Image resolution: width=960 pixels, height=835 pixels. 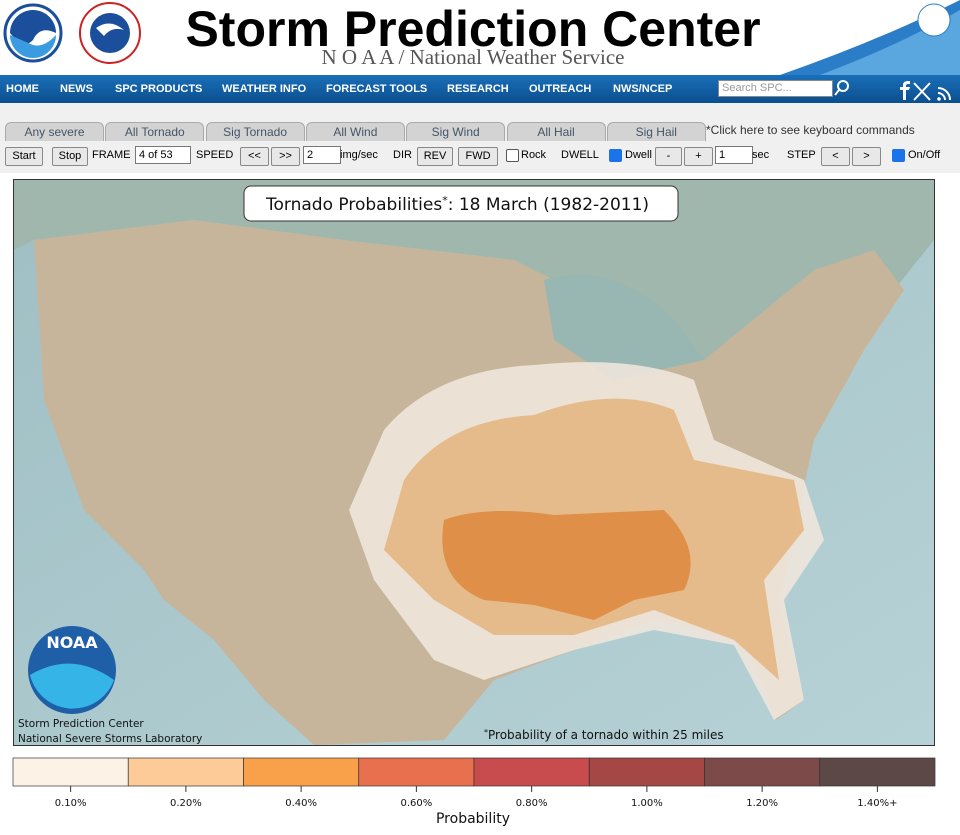 What do you see at coordinates (668, 156) in the screenshot?
I see `dwell-minus: -` at bounding box center [668, 156].